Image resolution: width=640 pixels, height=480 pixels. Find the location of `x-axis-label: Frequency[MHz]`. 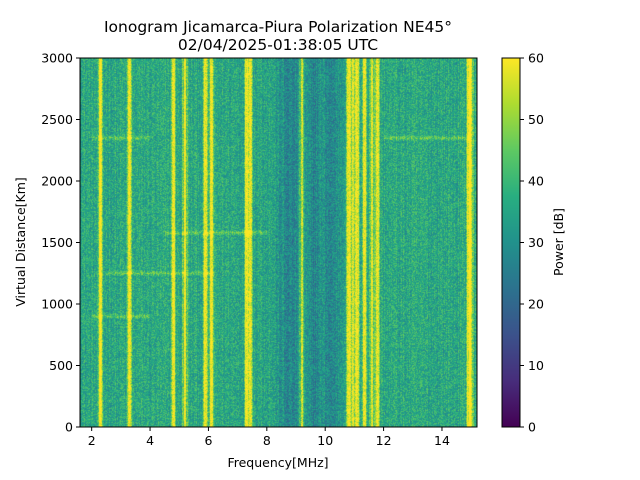

x-axis-label: Frequency[MHz] is located at coordinates (277, 462).